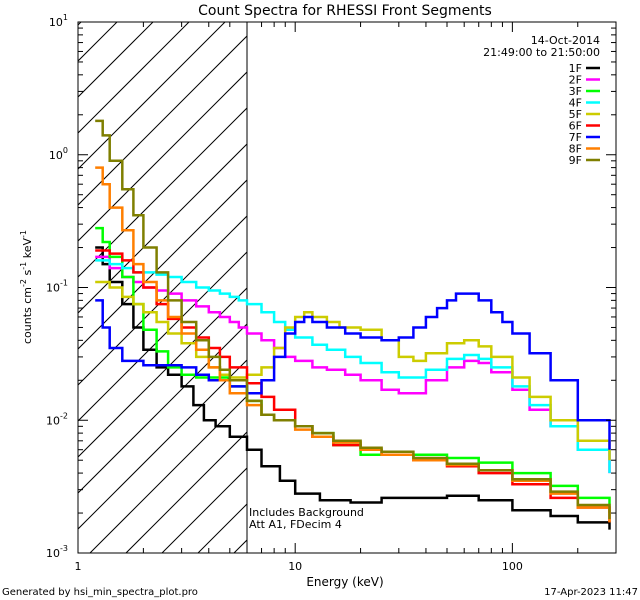  What do you see at coordinates (57, 552) in the screenshot?
I see `y-tick-label: 10⁻³` at bounding box center [57, 552].